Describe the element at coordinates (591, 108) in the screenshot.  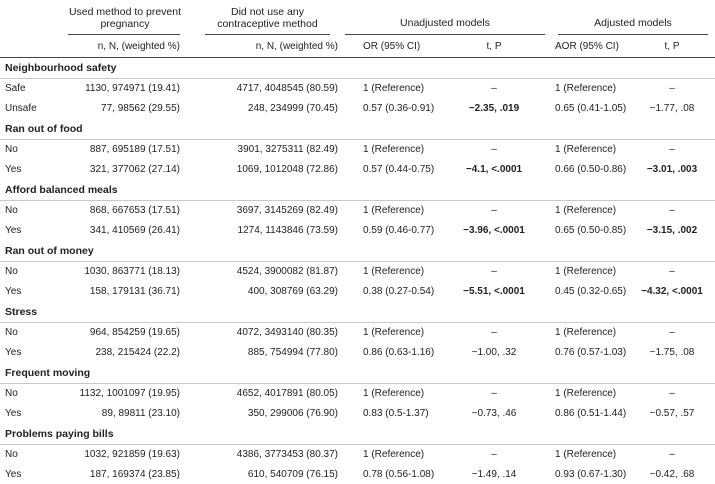
I see `cell: 0.65 (0.41-1.05)` at that location.